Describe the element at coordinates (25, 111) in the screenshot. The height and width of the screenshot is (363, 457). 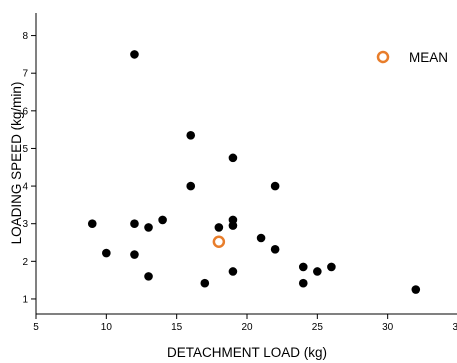
I see `y-tick-label: 6` at that location.